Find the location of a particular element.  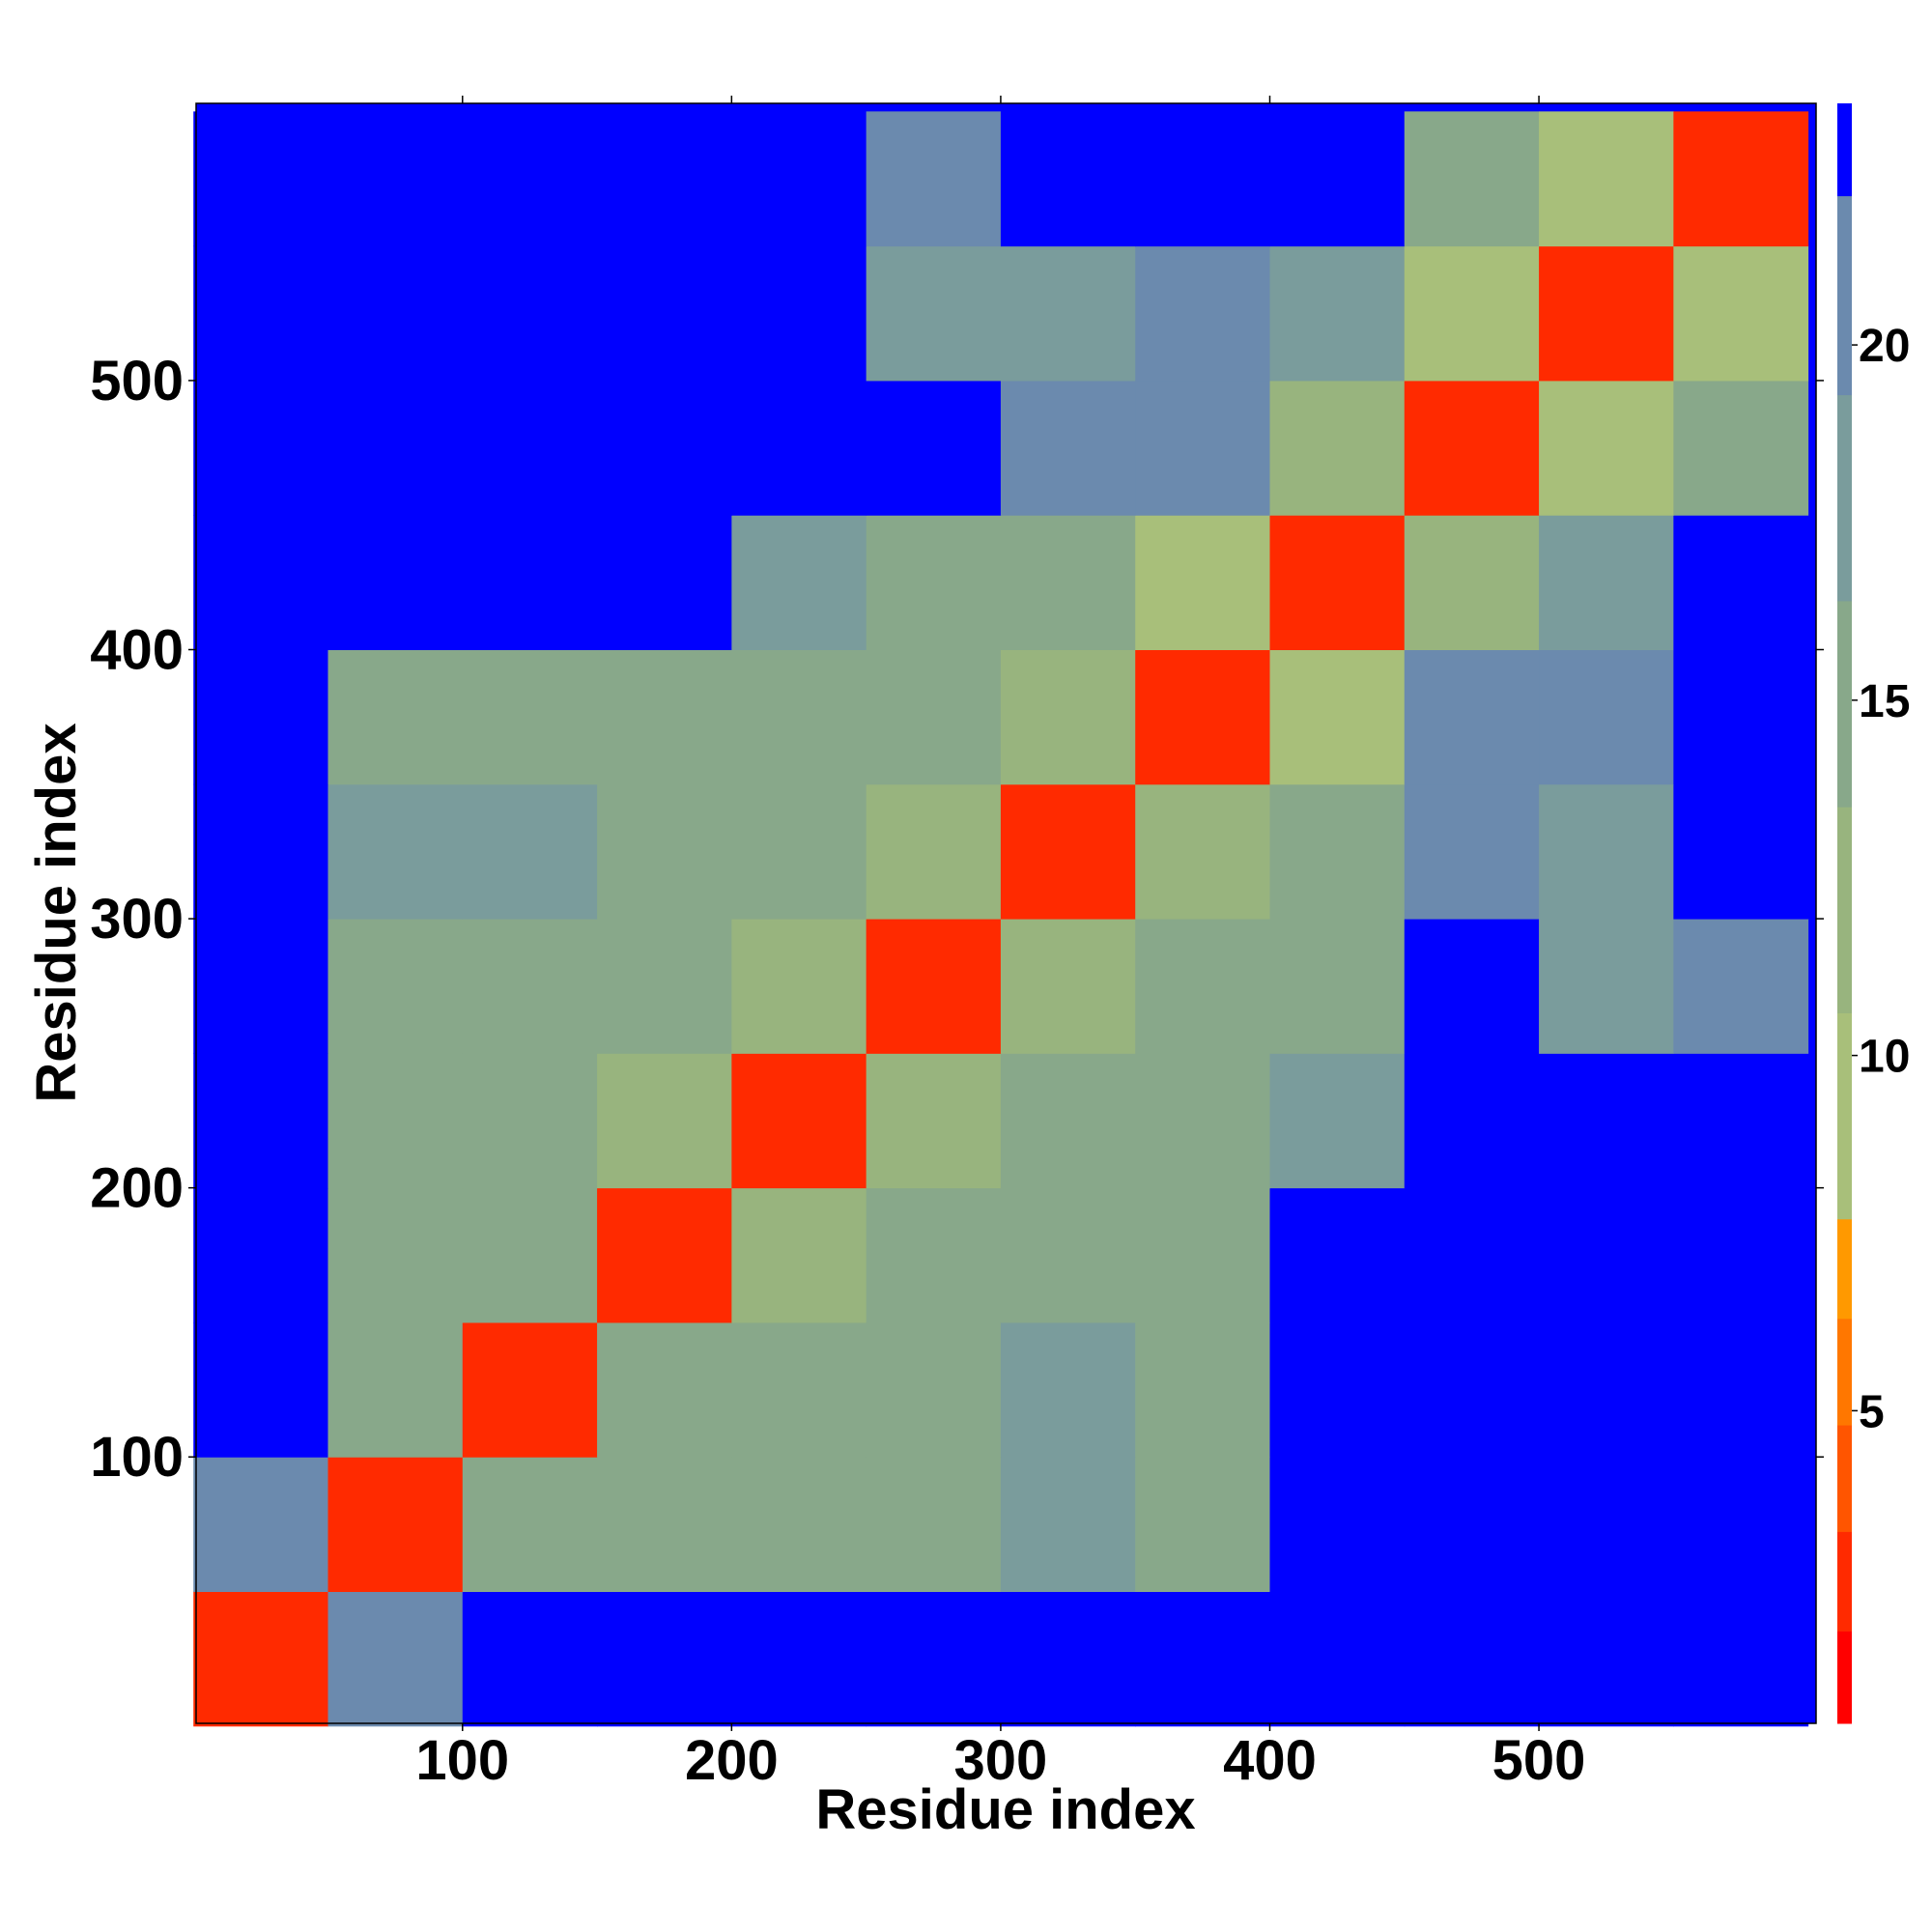

x-tick-label: 100 is located at coordinates (462, 1760).